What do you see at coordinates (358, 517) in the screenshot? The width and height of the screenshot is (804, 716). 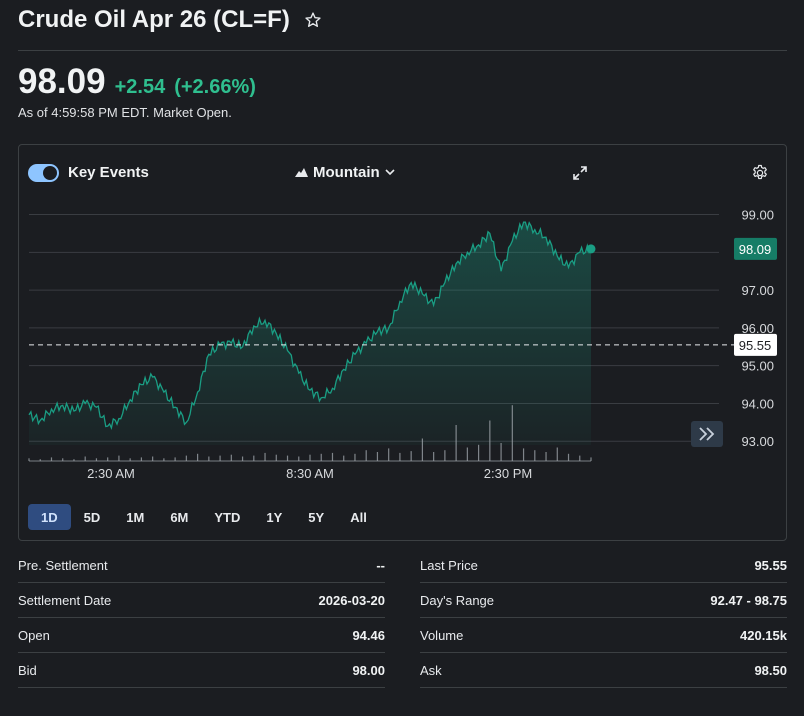 I see `range-button-all: All` at bounding box center [358, 517].